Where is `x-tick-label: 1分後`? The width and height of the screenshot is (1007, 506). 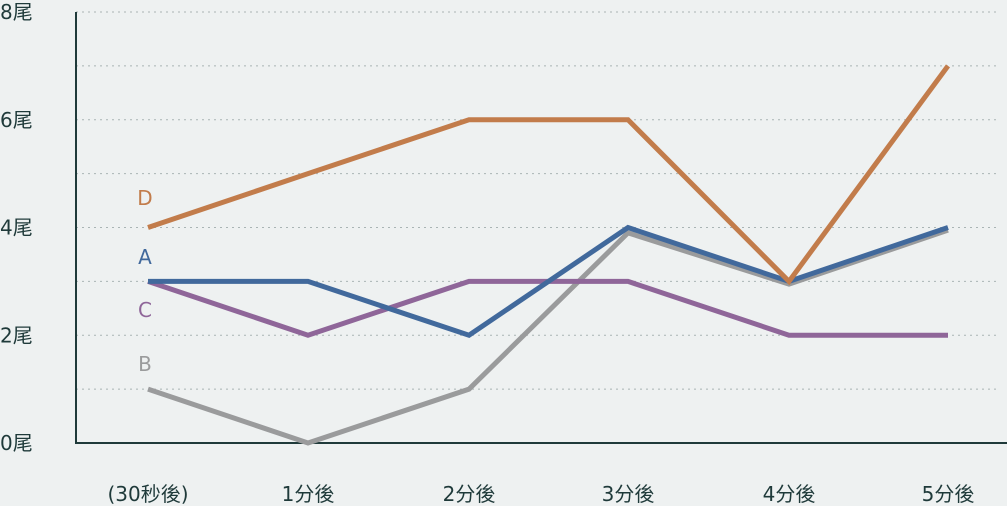
x-tick-label: 1分後 is located at coordinates (308, 494).